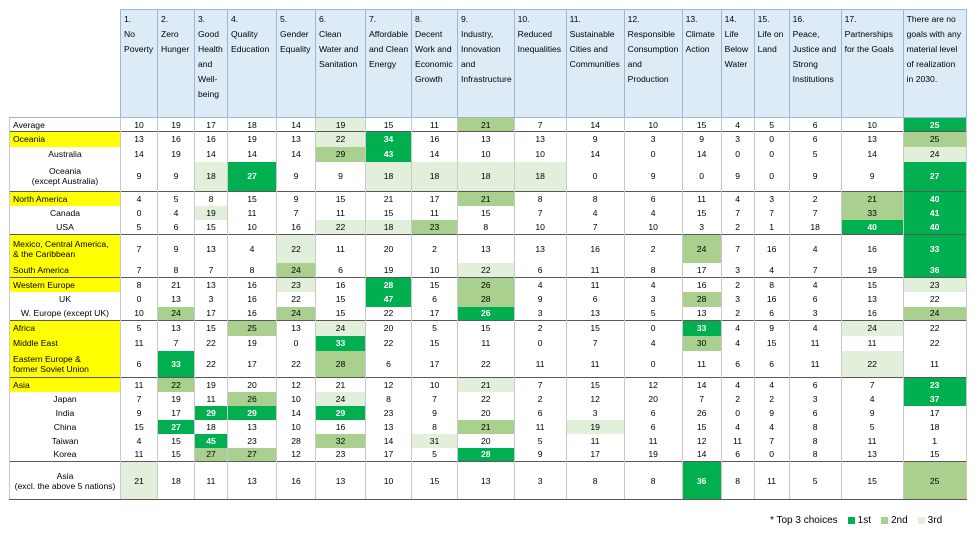 The height and width of the screenshot is (537, 980). What do you see at coordinates (65, 454) in the screenshot?
I see `row-label: Korea` at bounding box center [65, 454].